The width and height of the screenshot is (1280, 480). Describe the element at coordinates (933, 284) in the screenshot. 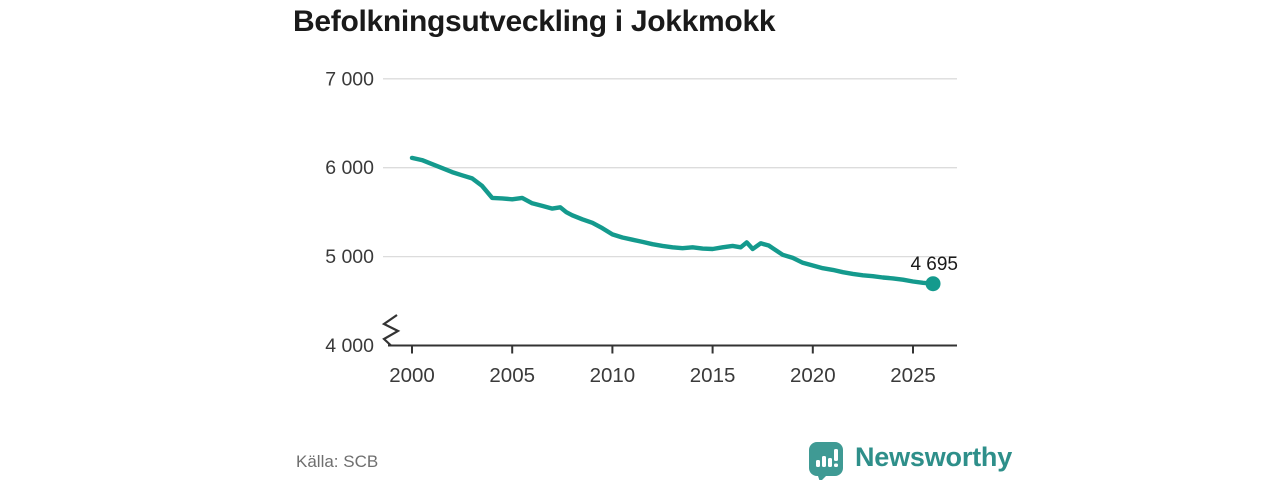

I see `end-point-dot` at that location.